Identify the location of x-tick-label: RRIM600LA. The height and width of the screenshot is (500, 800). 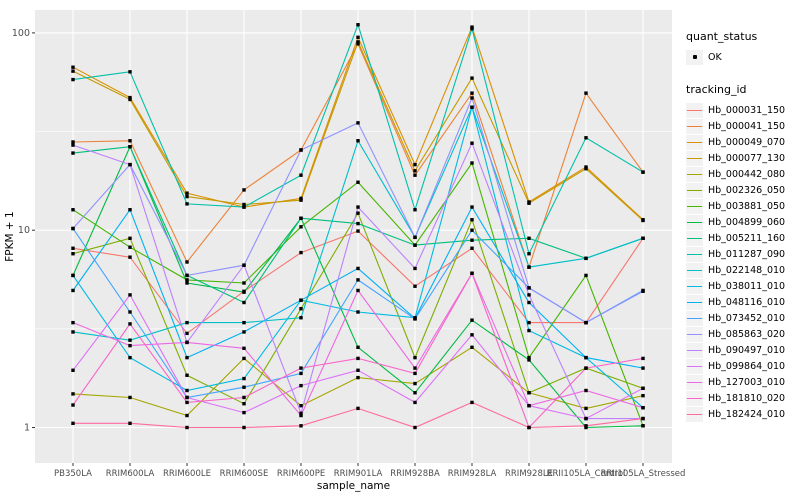
(130, 474).